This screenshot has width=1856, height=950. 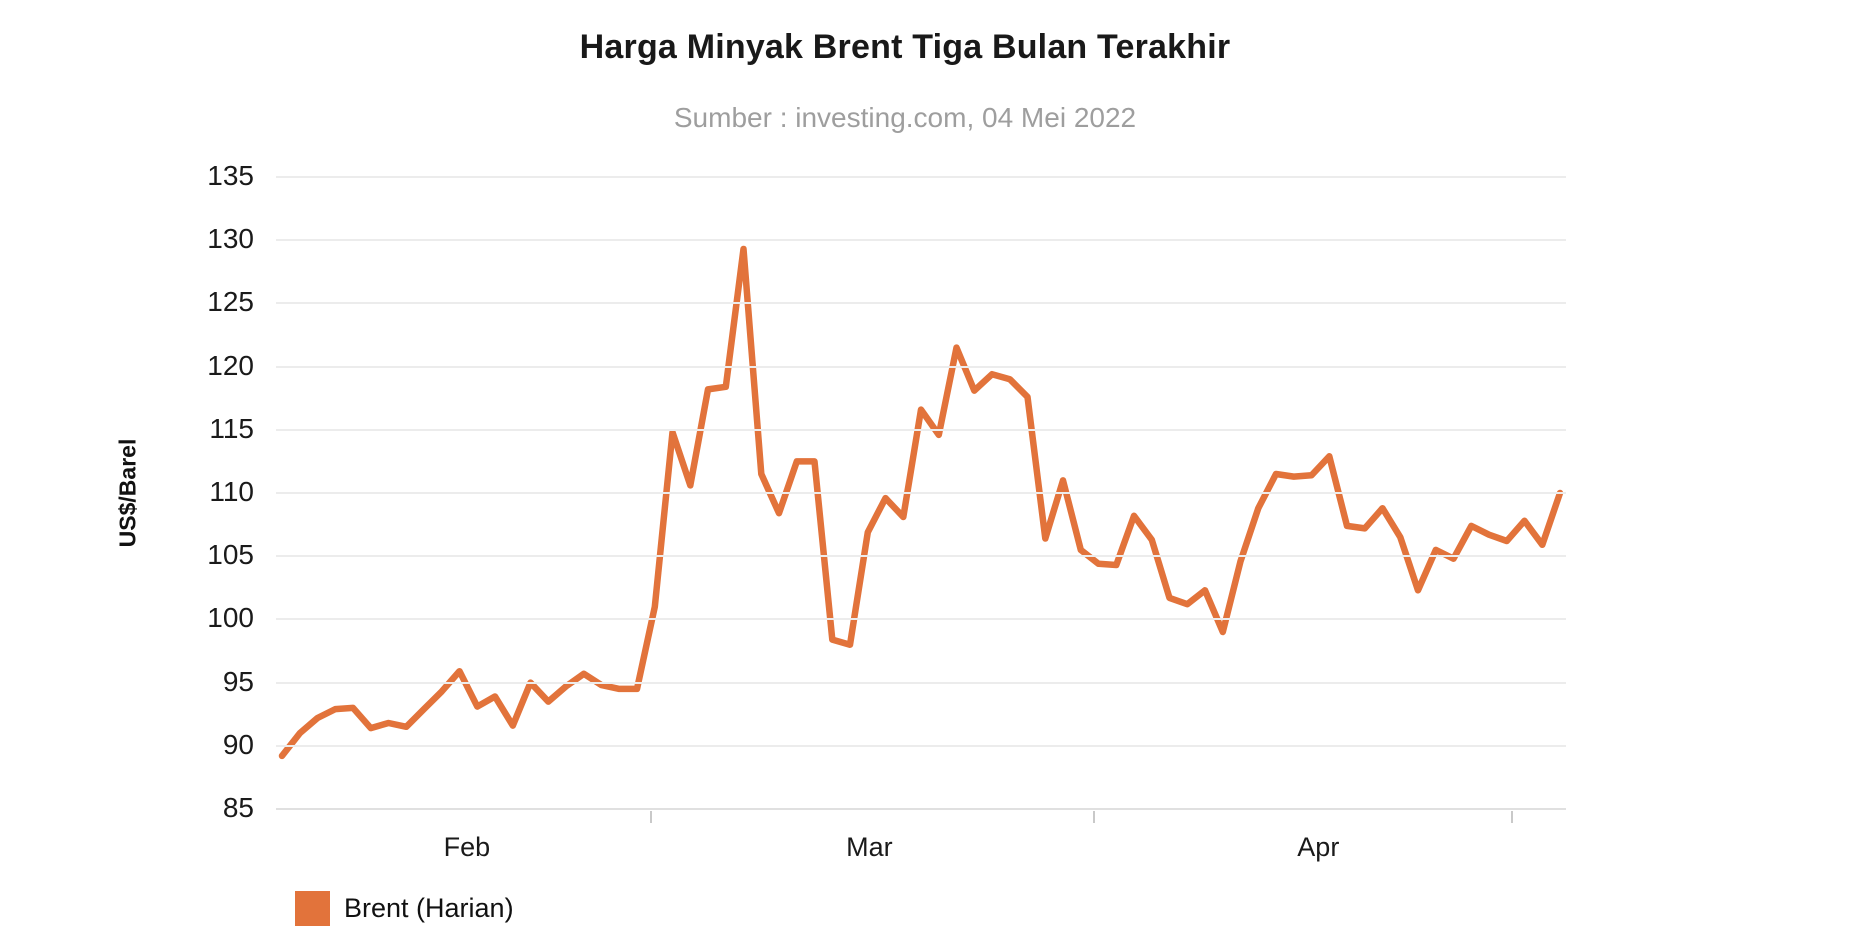 I want to click on y-tick-label-110: 110, so click(x=231, y=491).